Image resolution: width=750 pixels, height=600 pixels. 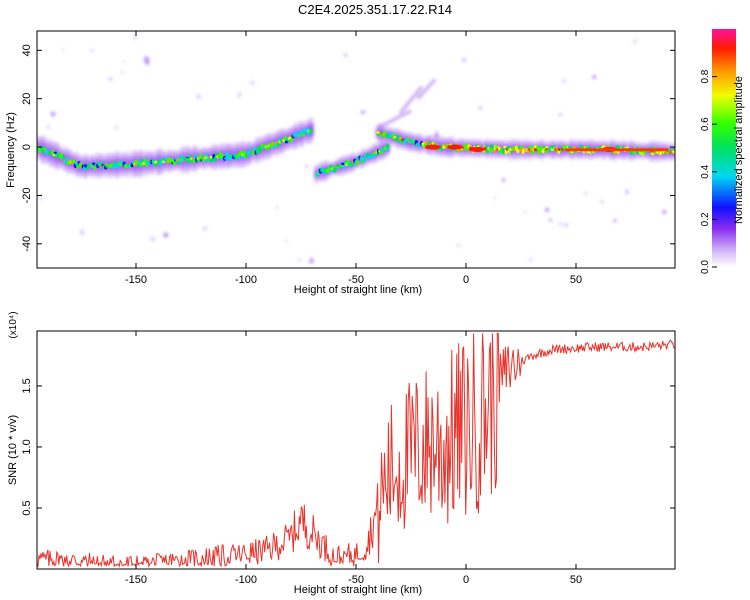 What do you see at coordinates (356, 580) in the screenshot?
I see `snr-xtick-label: -50` at bounding box center [356, 580].